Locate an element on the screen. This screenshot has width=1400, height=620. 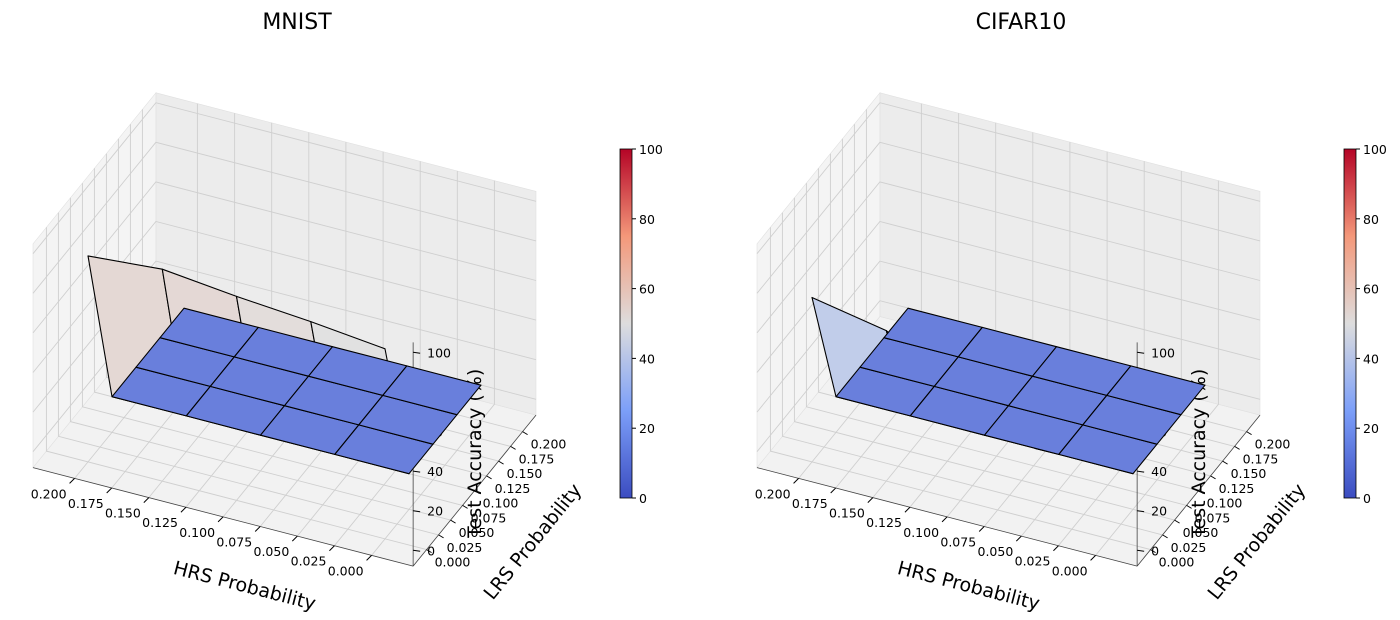
y-tick-label: 0.200 is located at coordinates (1273, 444).